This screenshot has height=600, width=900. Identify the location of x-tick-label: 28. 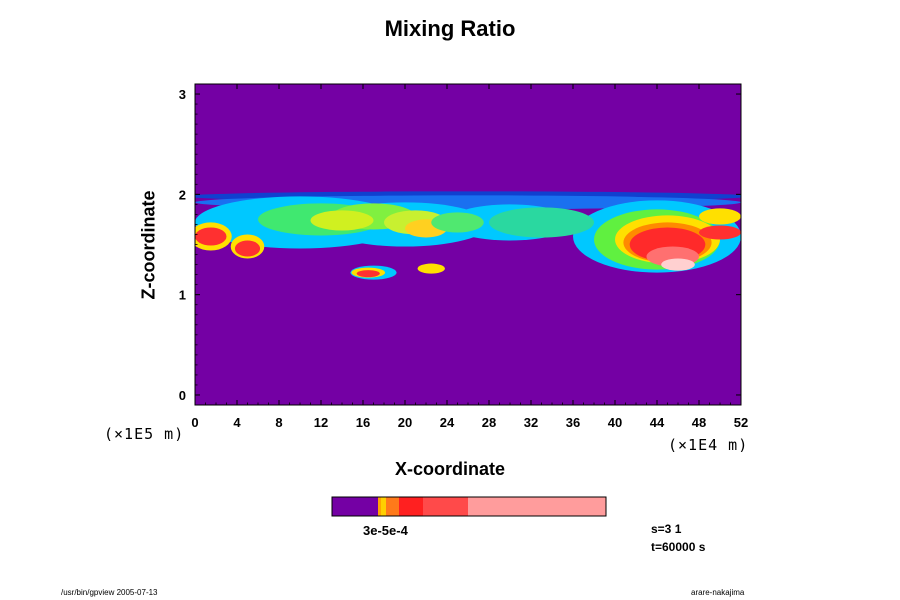
(489, 422).